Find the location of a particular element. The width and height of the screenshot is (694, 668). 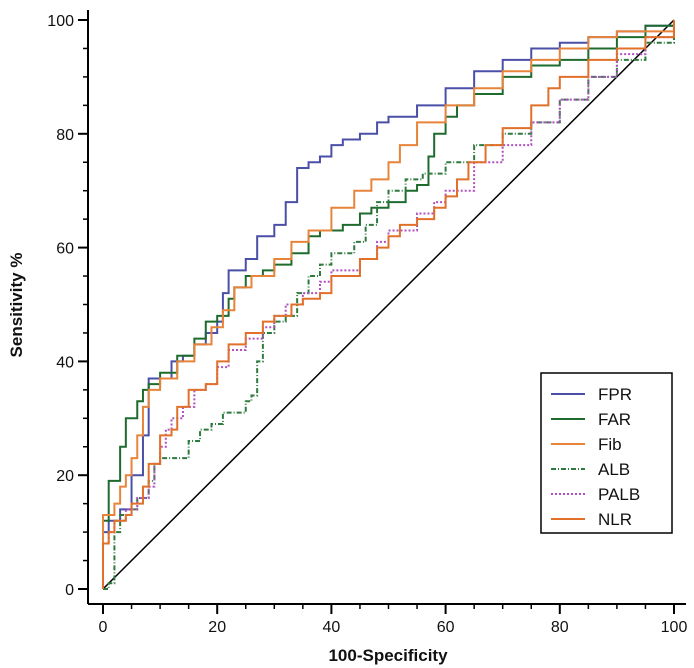

y-axis-label: Sensitivity % is located at coordinates (16, 305).